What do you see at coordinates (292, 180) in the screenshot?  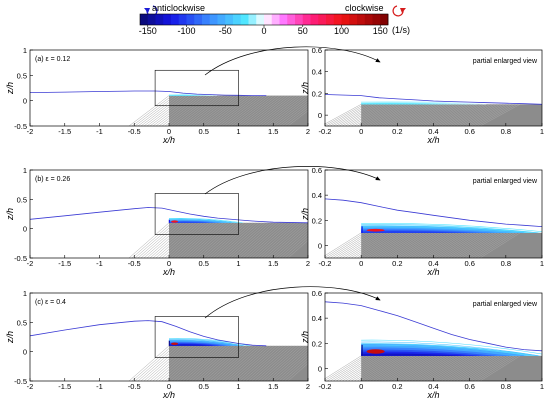 I see `zoom-connector-arrow-b` at bounding box center [292, 180].